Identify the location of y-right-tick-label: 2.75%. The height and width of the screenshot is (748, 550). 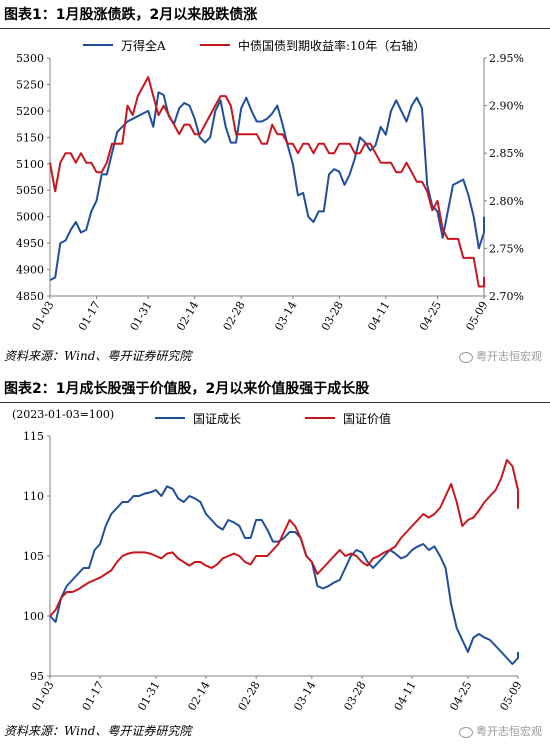
(506, 248).